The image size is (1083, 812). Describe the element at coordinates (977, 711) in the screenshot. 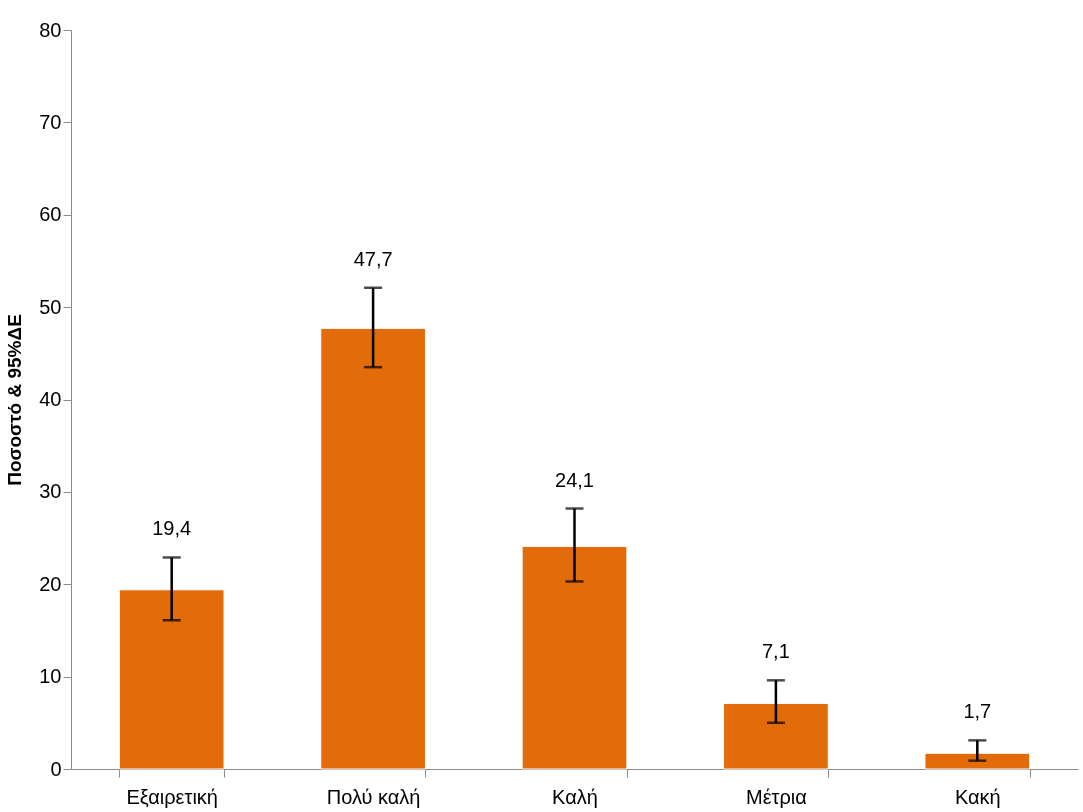

I see `data-label: 1,7` at that location.